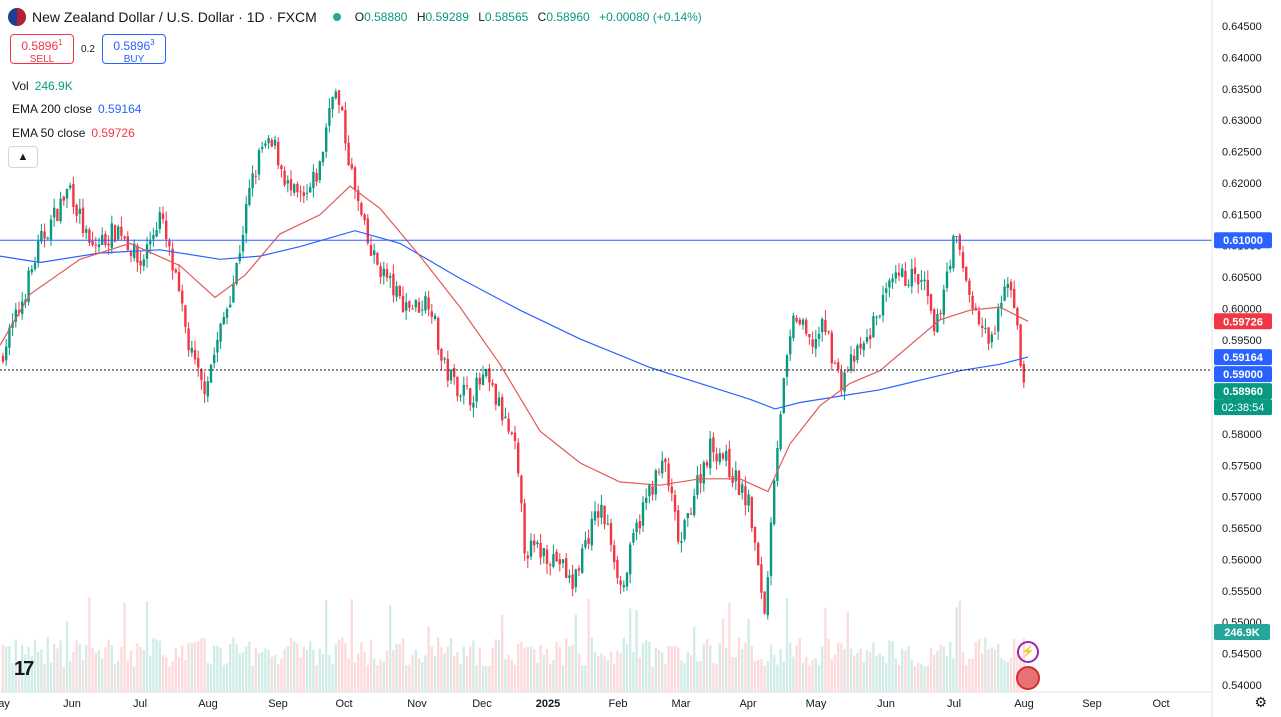 This screenshot has height=717, width=1281. I want to click on volume-legend: Vol 246.9K, so click(42, 86).